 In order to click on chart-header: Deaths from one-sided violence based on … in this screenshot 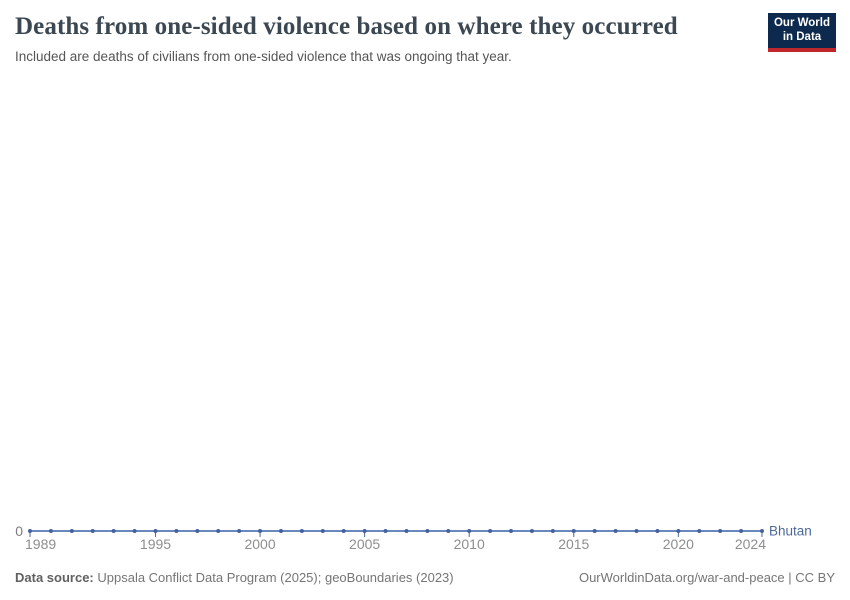, I will do `click(382, 39)`.